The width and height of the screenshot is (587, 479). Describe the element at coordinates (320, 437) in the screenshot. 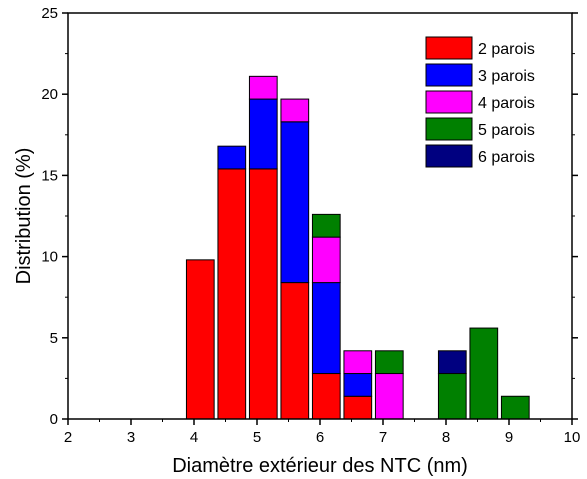

I see `x-tick-label: 6` at that location.